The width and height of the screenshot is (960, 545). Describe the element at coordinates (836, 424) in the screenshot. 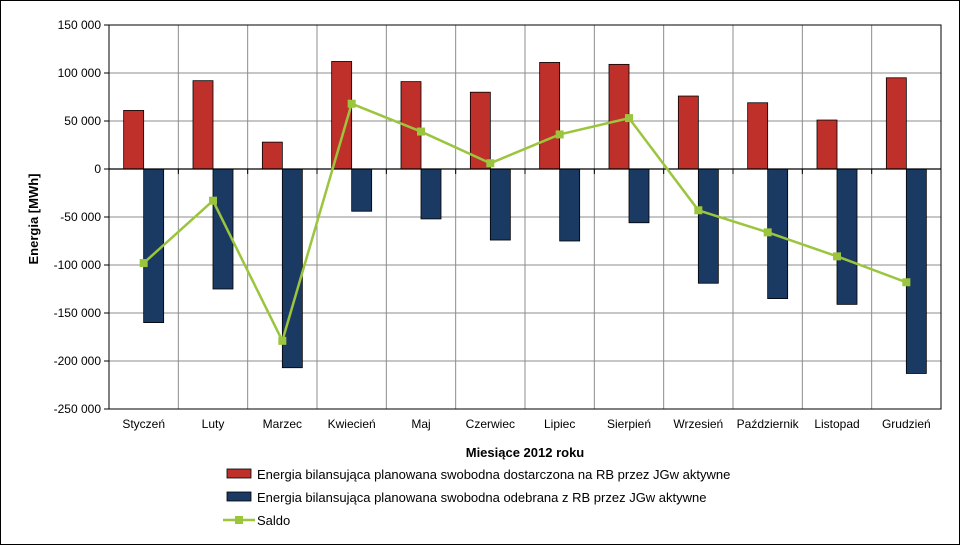

I see `x-tick-label: Listopad` at that location.